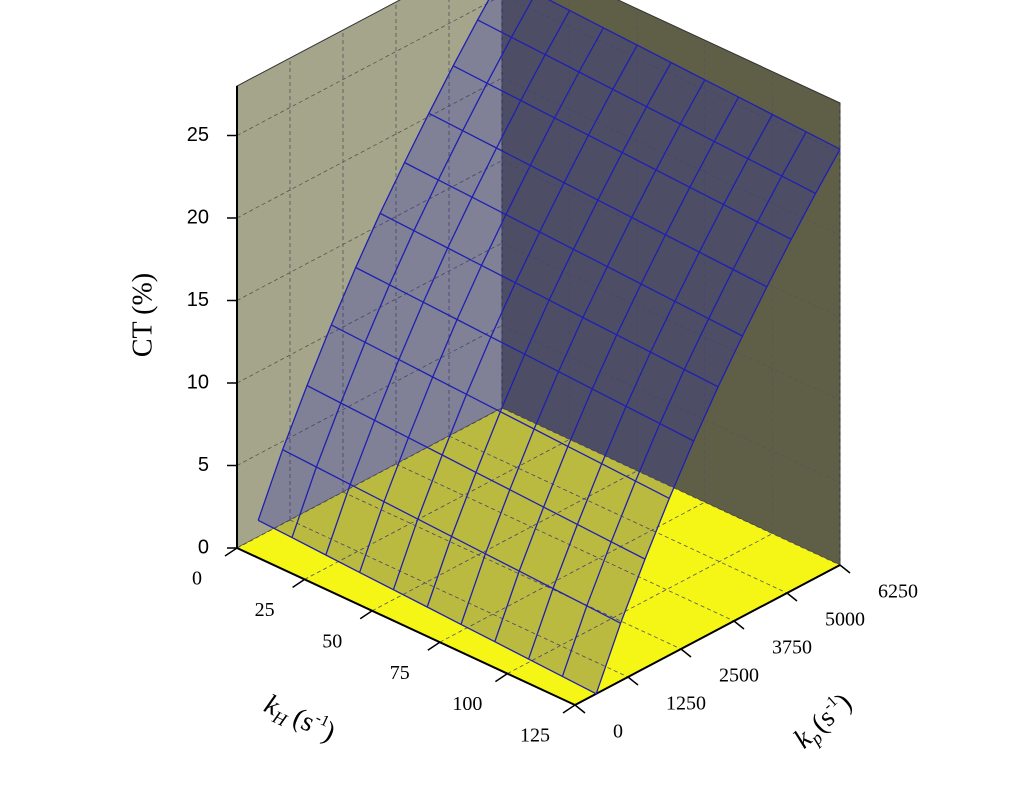  Describe the element at coordinates (265, 610) in the screenshot. I see `x-tick-label: 25` at that location.